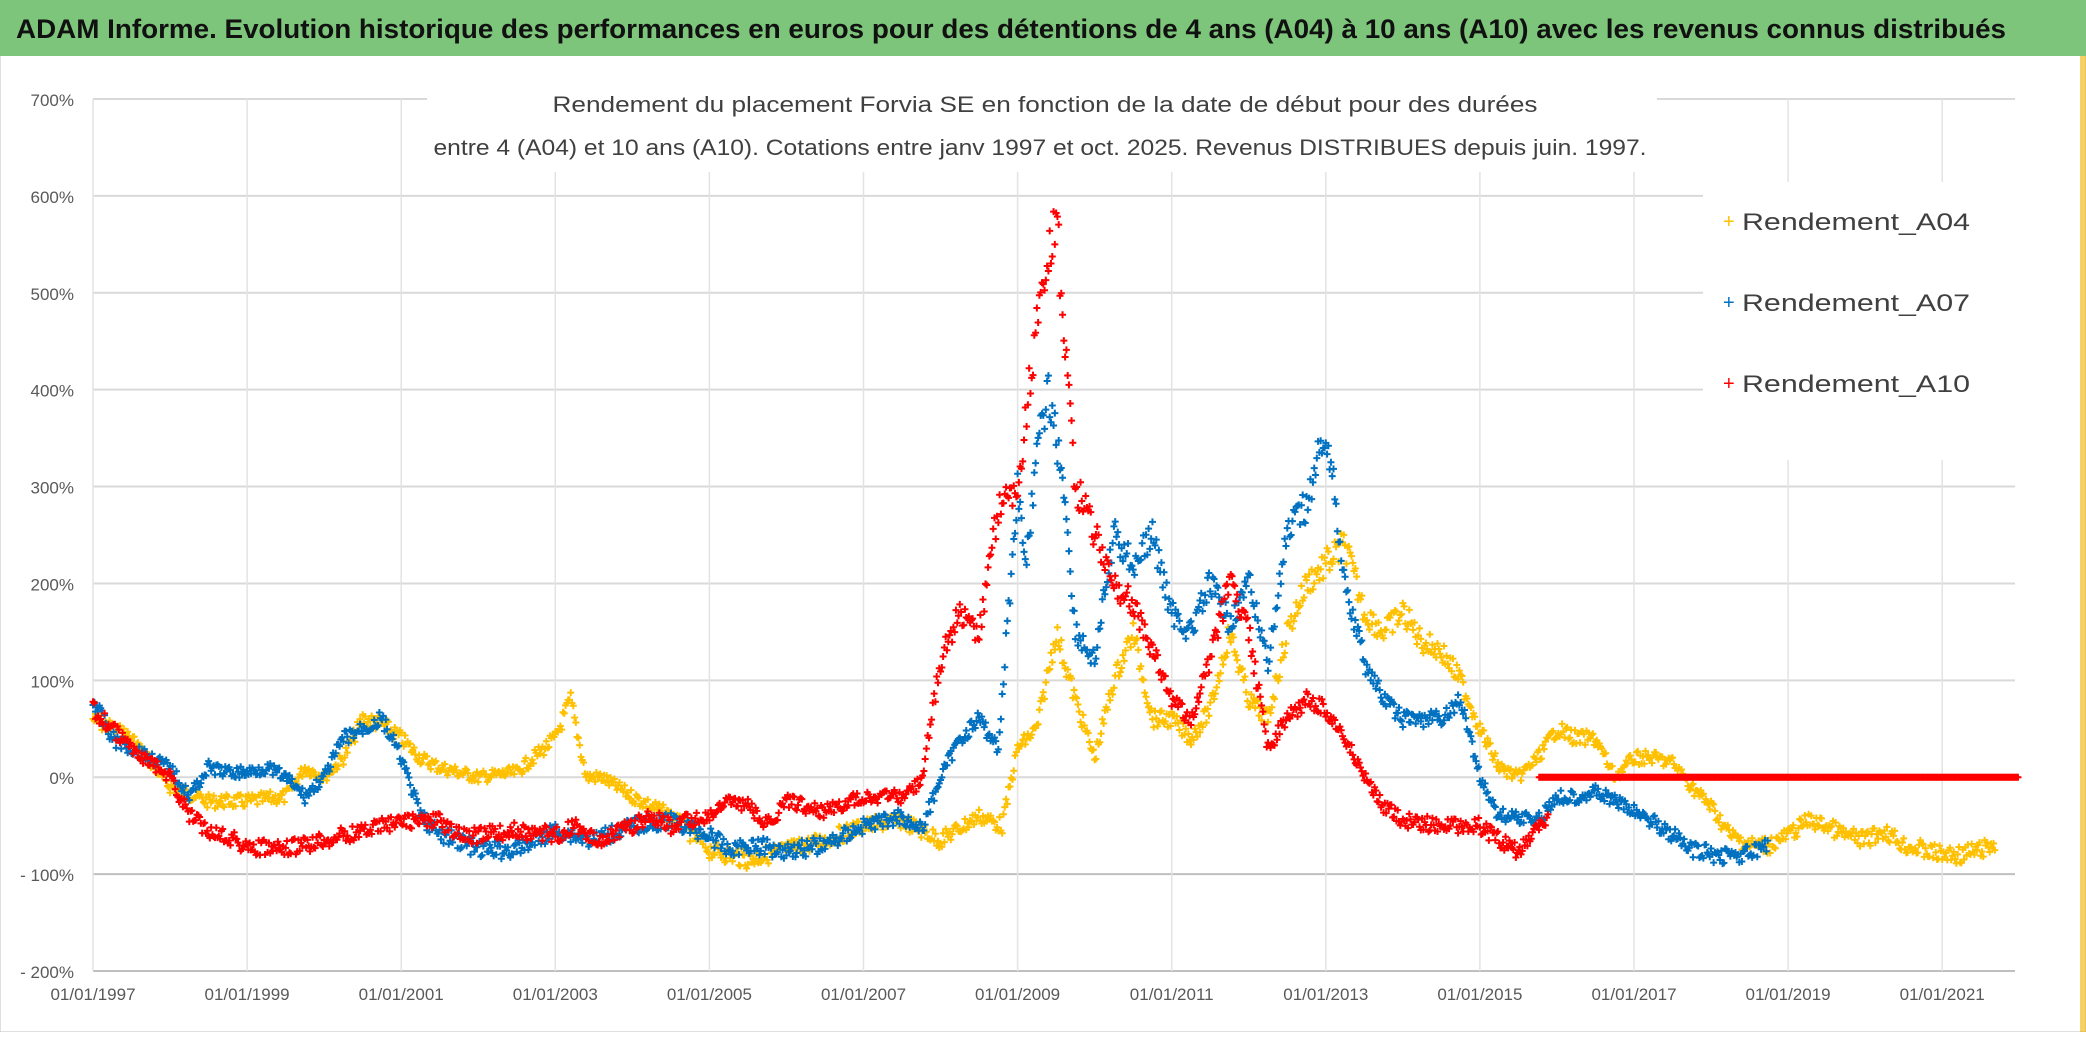 Image resolution: width=2086 pixels, height=1037 pixels. I want to click on series-a10-flat, so click(1778, 777).